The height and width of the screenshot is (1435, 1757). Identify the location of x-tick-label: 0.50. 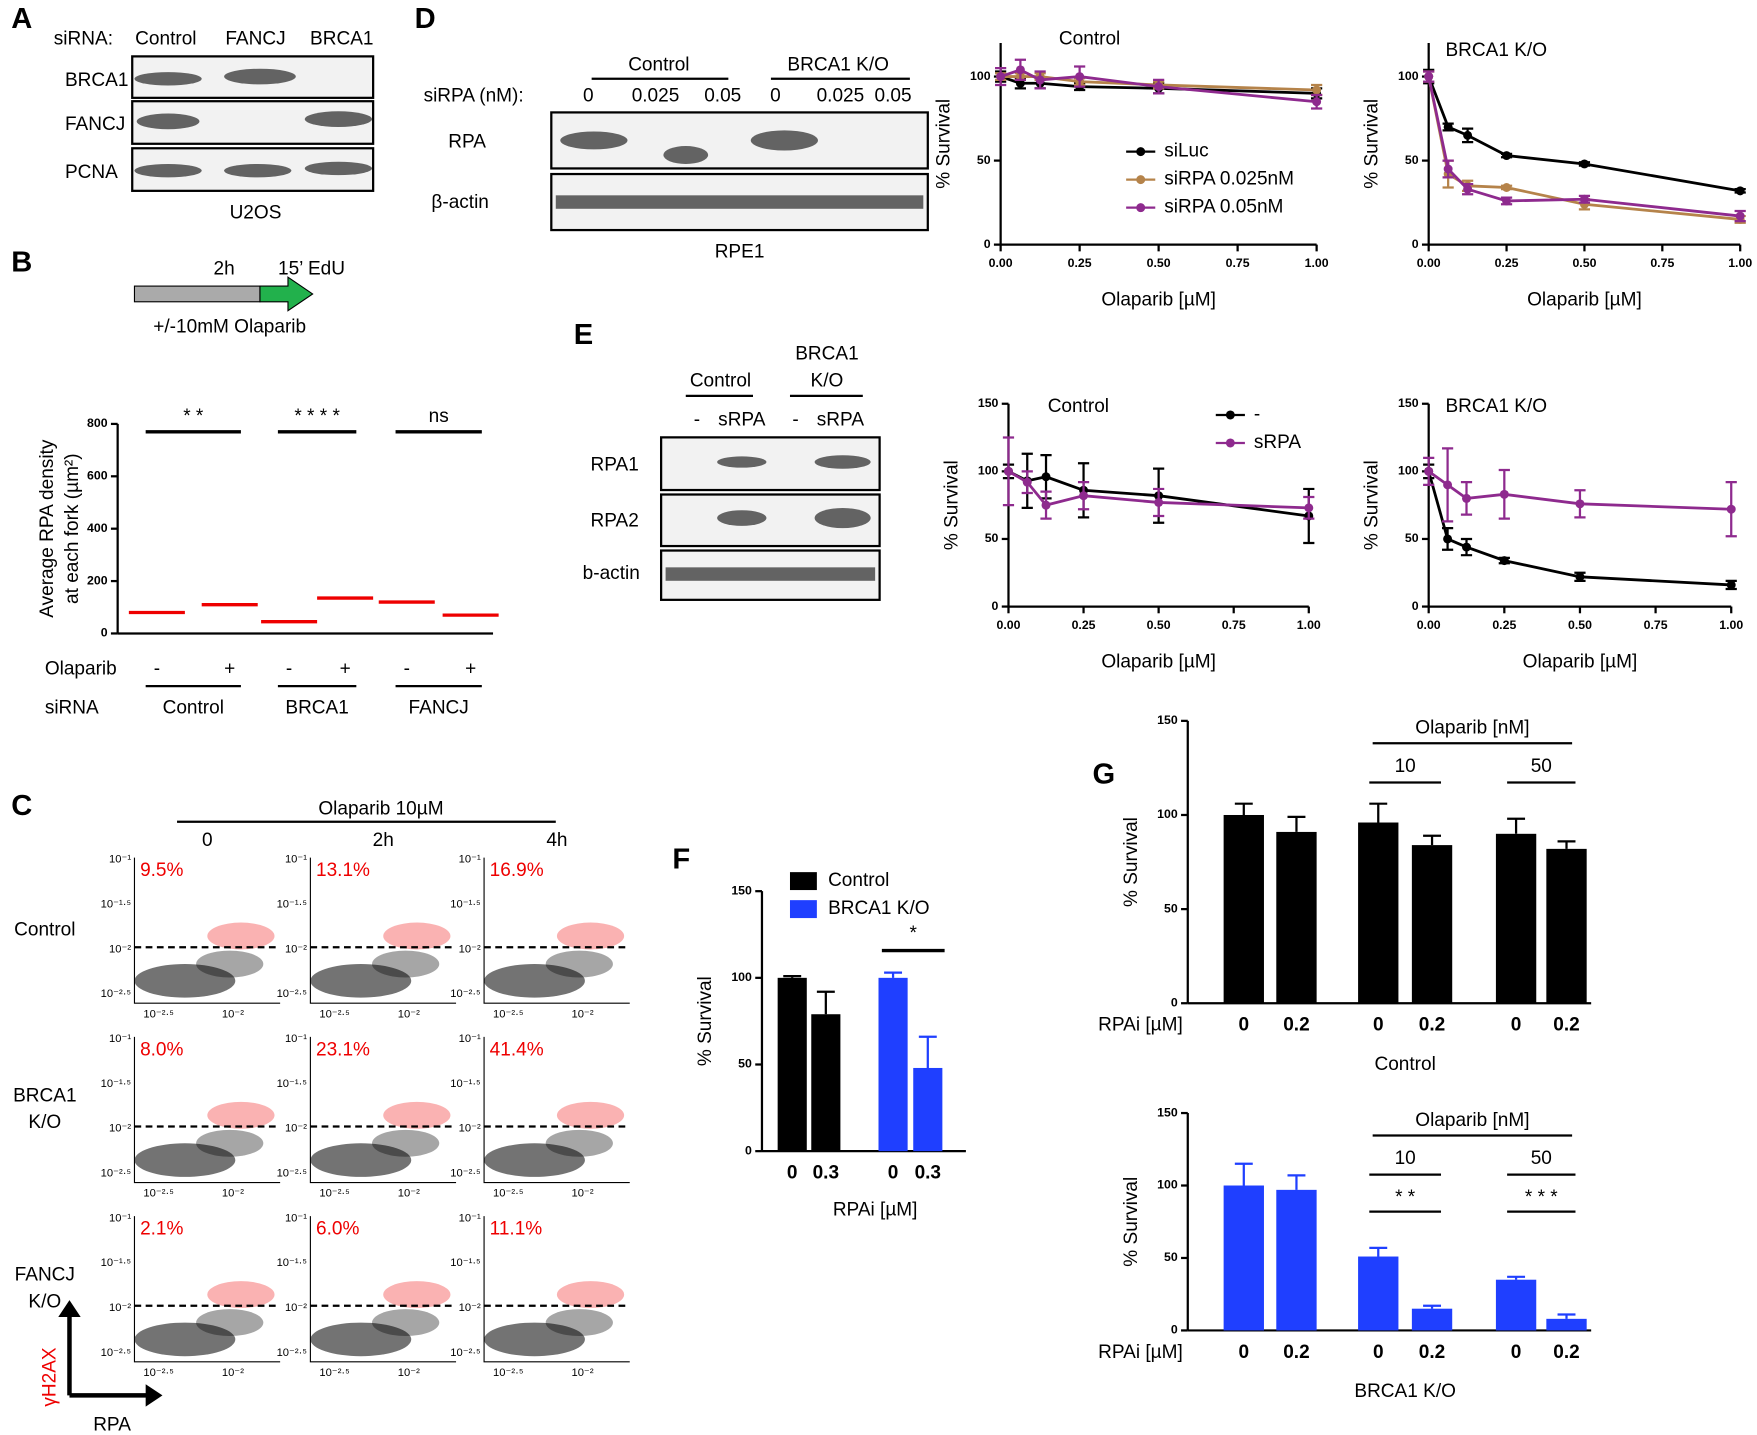
(1159, 263).